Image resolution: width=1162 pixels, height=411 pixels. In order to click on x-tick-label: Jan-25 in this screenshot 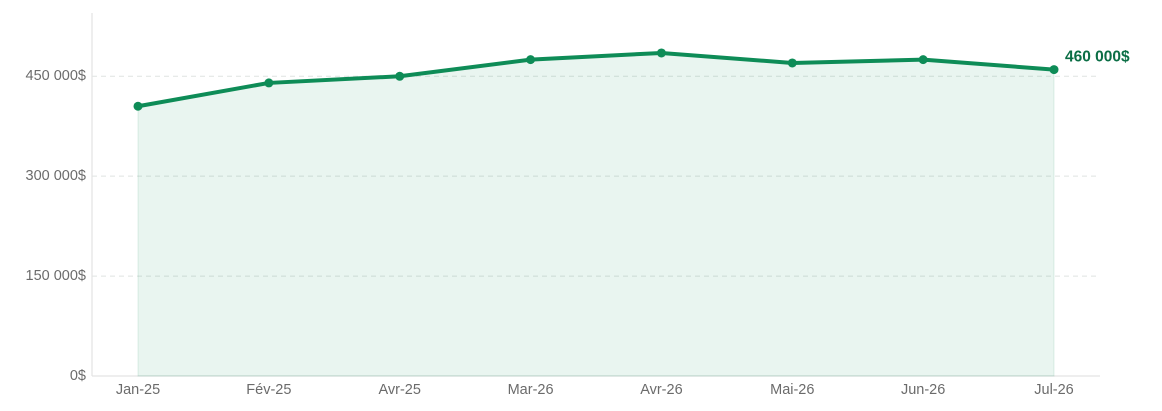, I will do `click(138, 390)`.